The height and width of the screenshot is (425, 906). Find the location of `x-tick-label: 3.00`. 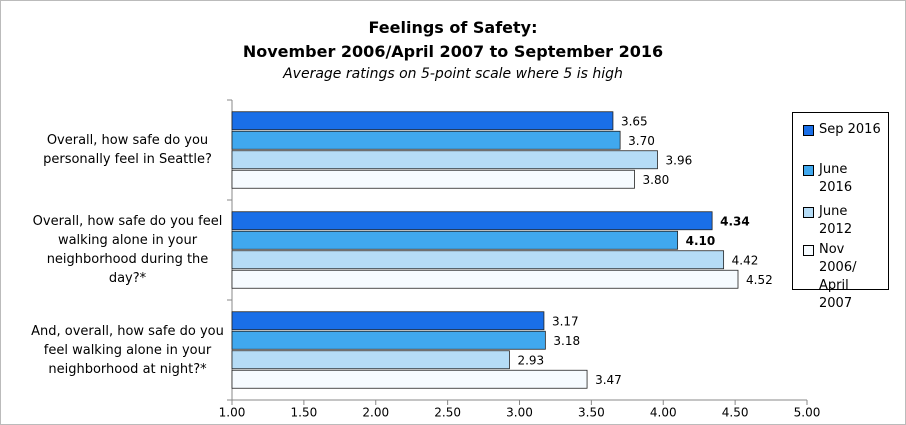

x-tick-label: 3.00 is located at coordinates (519, 413).